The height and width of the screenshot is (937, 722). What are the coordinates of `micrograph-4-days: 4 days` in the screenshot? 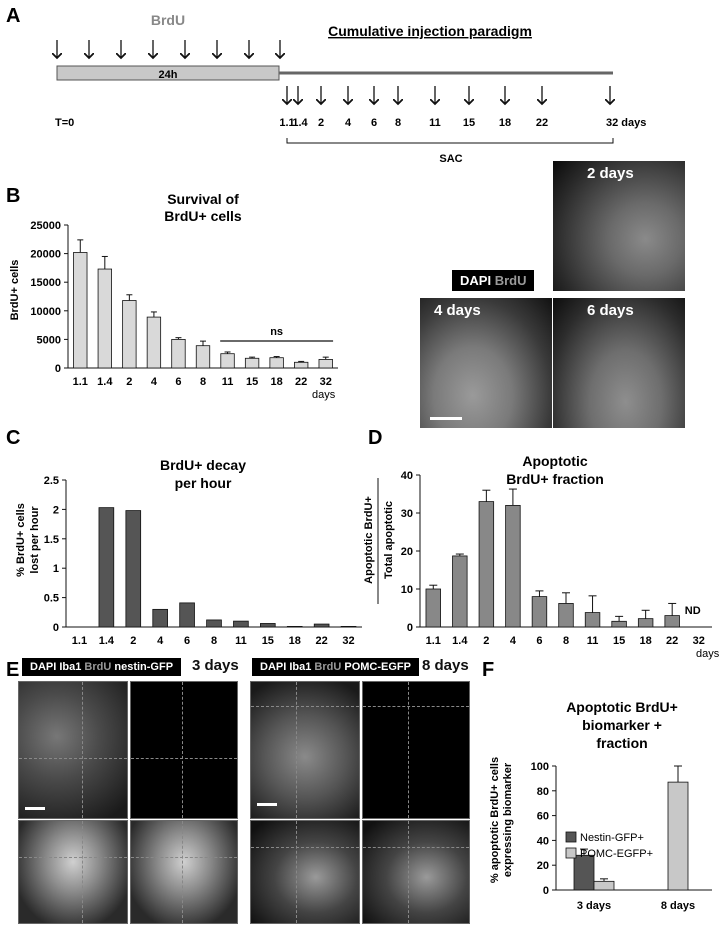 It's located at (486, 363).